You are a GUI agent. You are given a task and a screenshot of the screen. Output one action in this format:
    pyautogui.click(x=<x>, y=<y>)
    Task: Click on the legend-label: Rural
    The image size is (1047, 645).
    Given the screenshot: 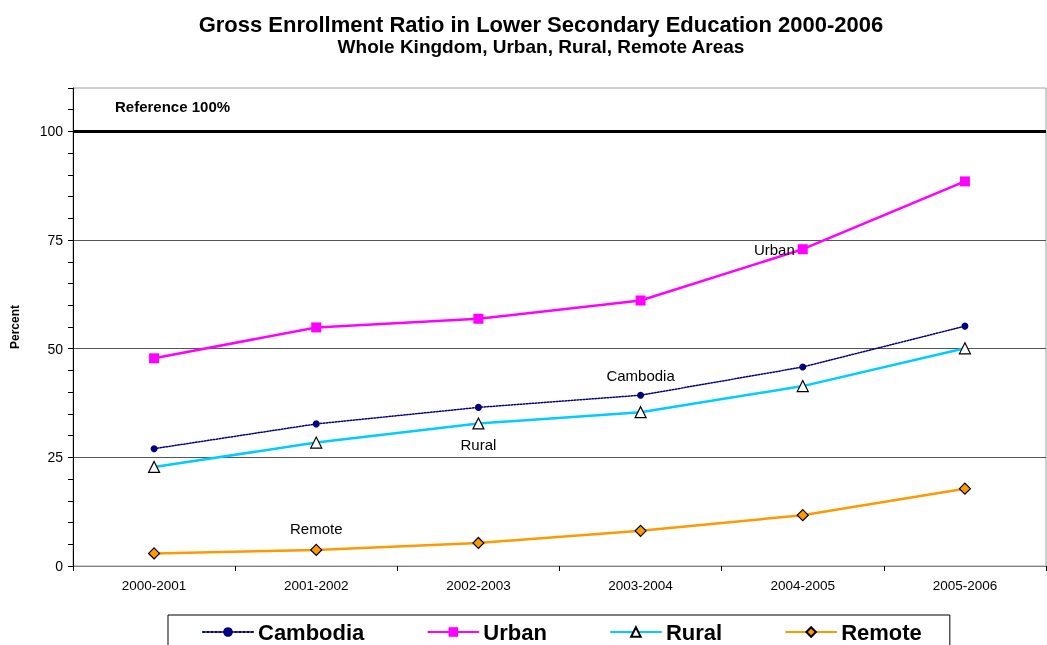 What is the action you would take?
    pyautogui.click(x=694, y=632)
    